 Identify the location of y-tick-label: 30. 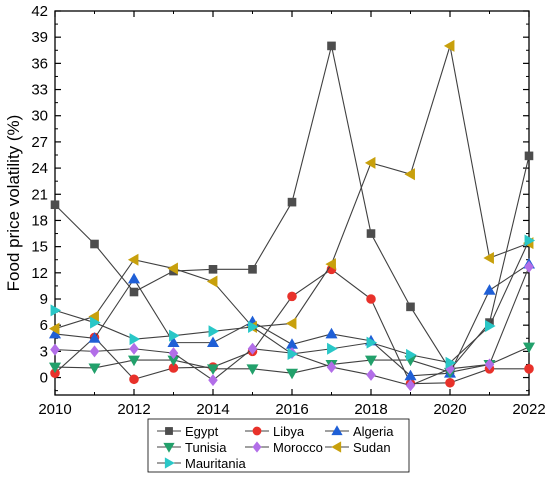
(39, 116).